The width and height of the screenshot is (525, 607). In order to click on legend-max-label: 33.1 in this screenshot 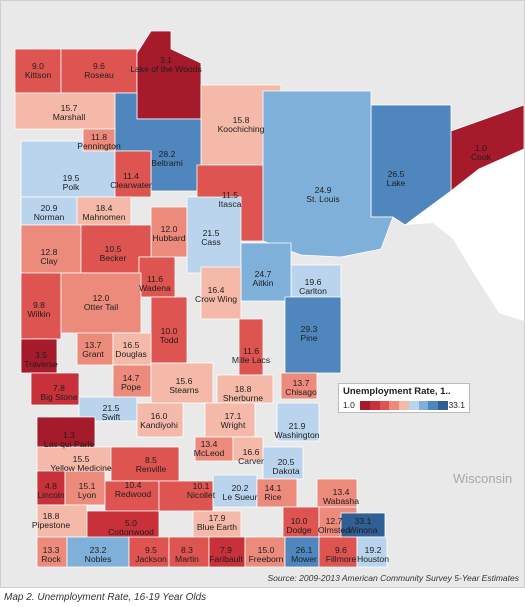, I will do `click(456, 405)`.